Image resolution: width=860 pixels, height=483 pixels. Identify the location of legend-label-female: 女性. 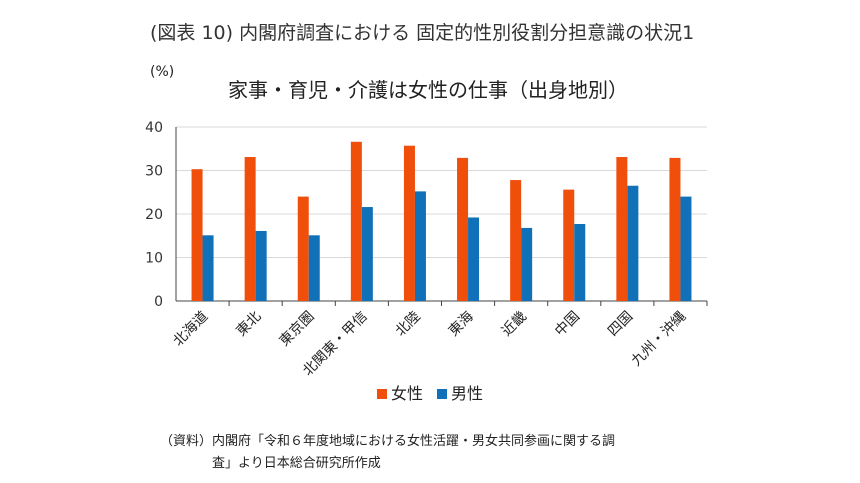
(407, 393).